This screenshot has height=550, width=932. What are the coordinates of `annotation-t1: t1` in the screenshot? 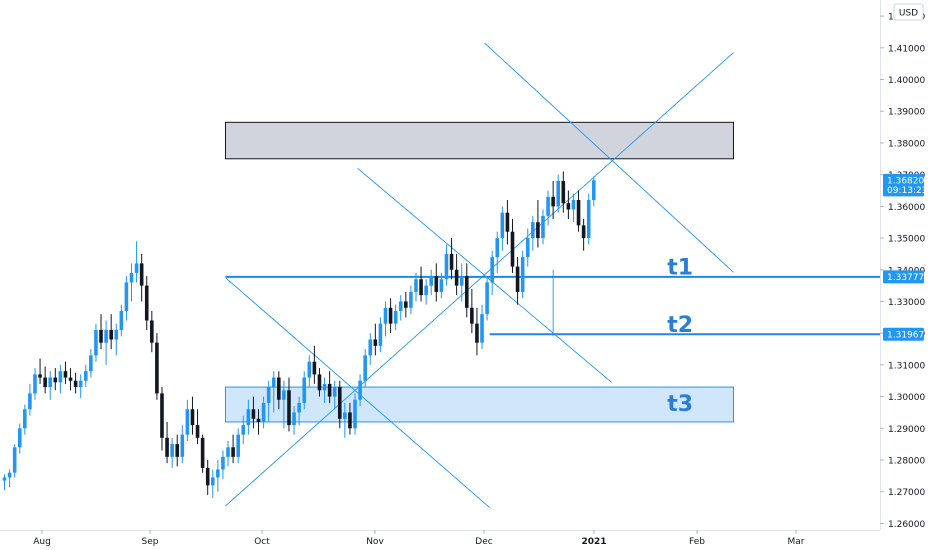 It's located at (680, 268).